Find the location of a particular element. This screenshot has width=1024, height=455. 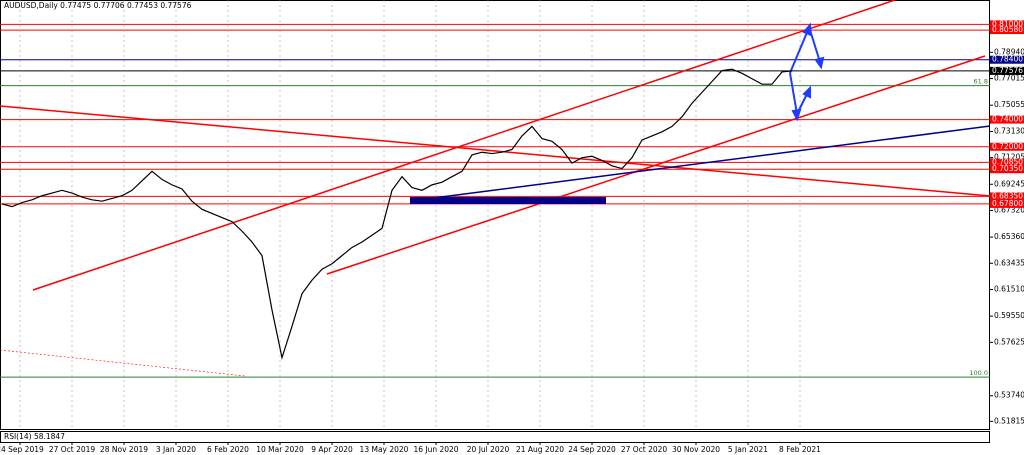

x-tick-label: 9 Apr 2020 is located at coordinates (332, 449).